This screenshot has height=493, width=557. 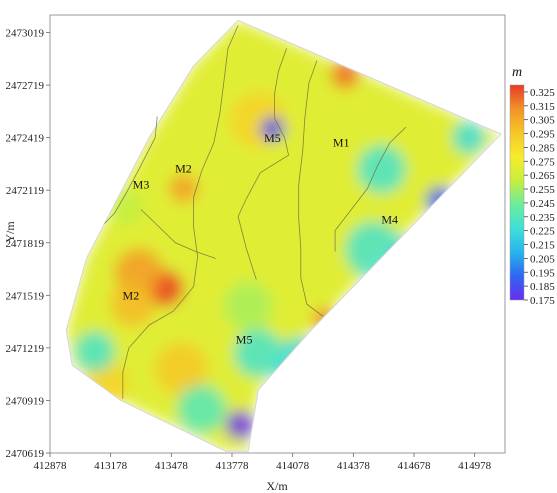 What do you see at coordinates (25, 401) in the screenshot?
I see `y-tick-label: 2470919` at bounding box center [25, 401].